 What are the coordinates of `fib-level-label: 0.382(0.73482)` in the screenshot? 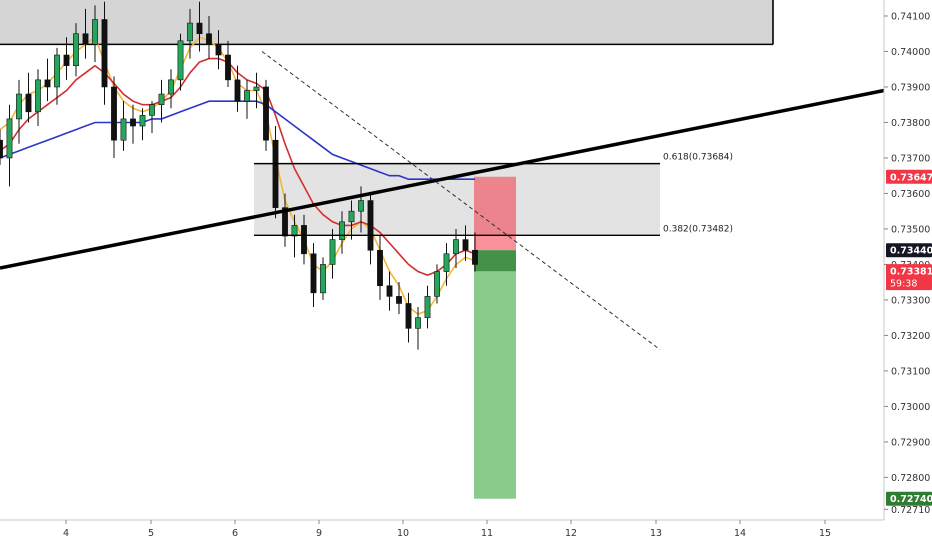 It's located at (698, 229).